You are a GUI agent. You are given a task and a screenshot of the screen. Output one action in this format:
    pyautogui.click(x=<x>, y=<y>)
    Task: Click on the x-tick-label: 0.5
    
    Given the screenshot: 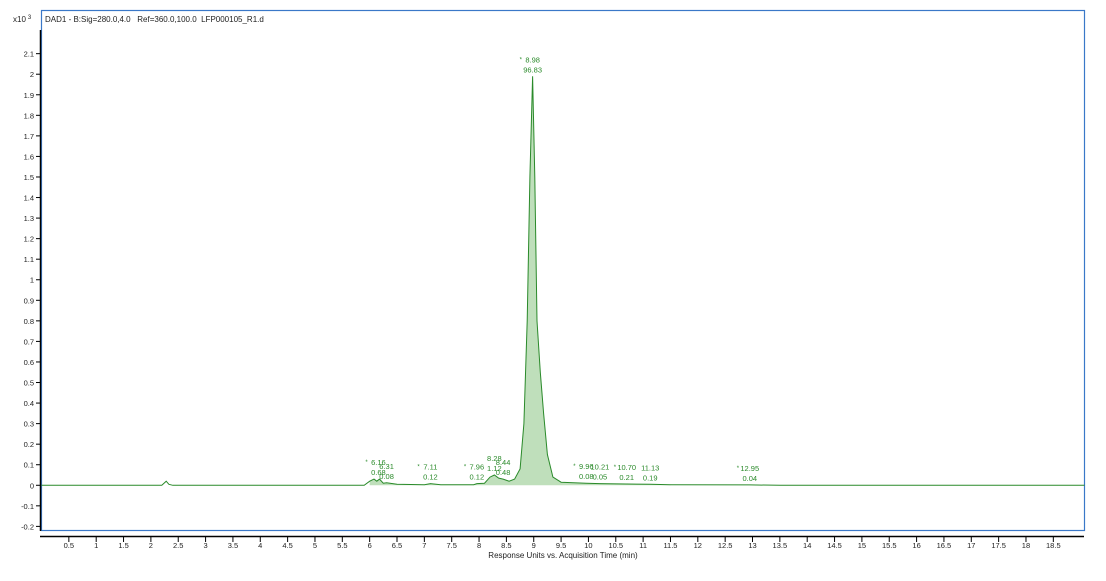 What is the action you would take?
    pyautogui.click(x=69, y=545)
    